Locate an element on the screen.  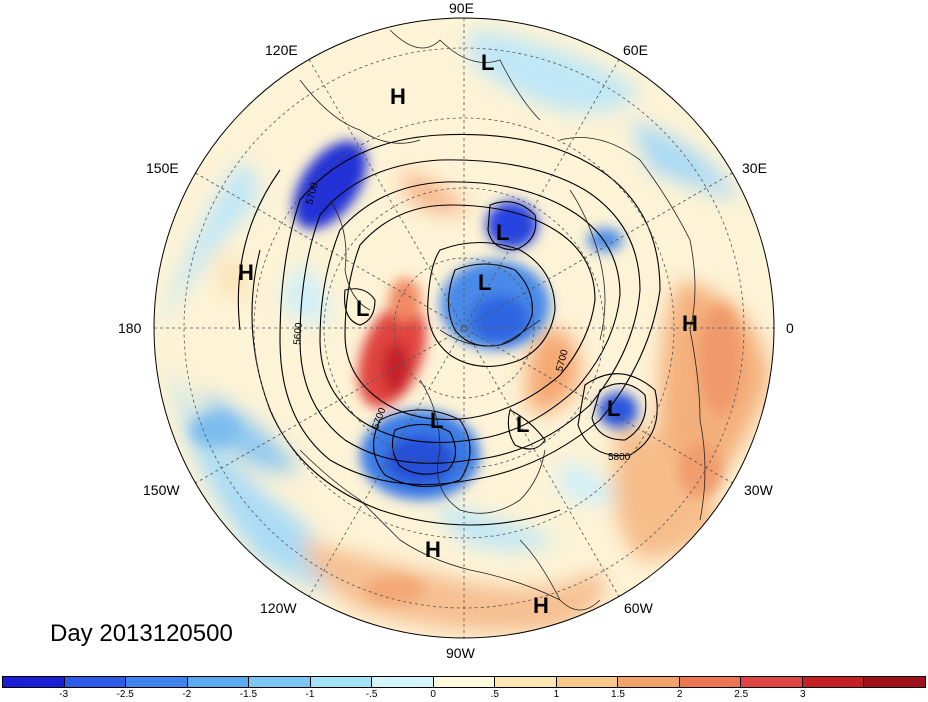
lon-label-30w: 30W is located at coordinates (758, 490).